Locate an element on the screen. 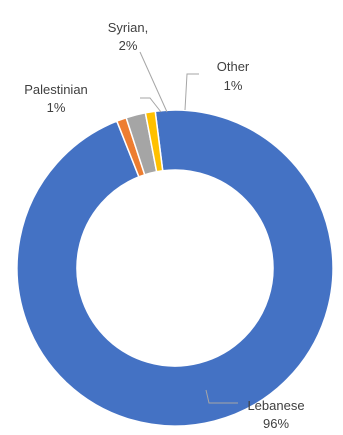 This screenshot has height=435, width=343. label-lebanese-value: 96% is located at coordinates (276, 423).